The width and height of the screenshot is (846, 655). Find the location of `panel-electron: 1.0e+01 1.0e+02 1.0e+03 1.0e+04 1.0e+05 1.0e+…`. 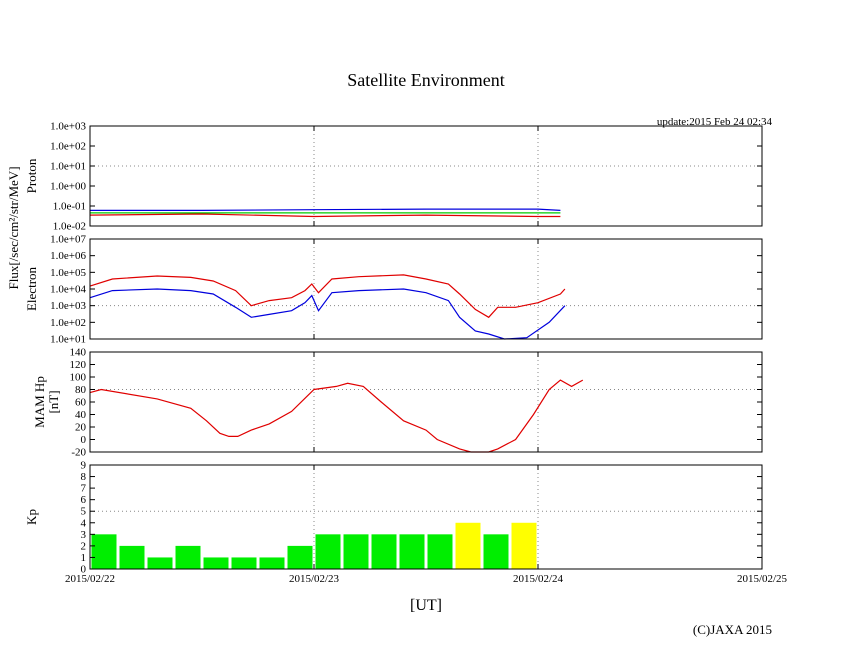

panel-electron: 1.0e+01 1.0e+02 1.0e+03 1.0e+04 1.0e+05 1.0e+… is located at coordinates (393, 290).